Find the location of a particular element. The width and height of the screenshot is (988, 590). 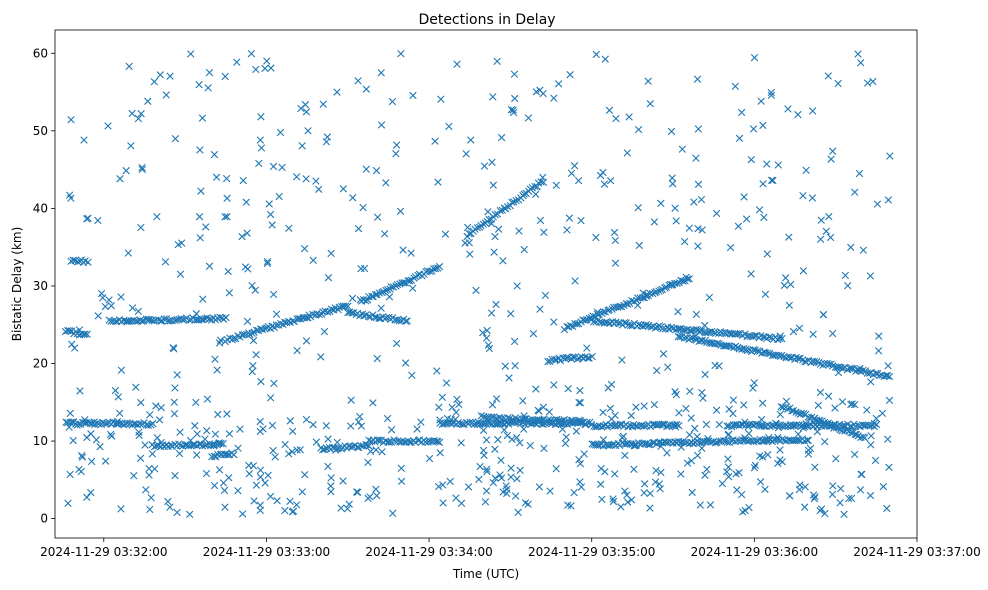

data-point-track-k is located at coordinates (324, 449).